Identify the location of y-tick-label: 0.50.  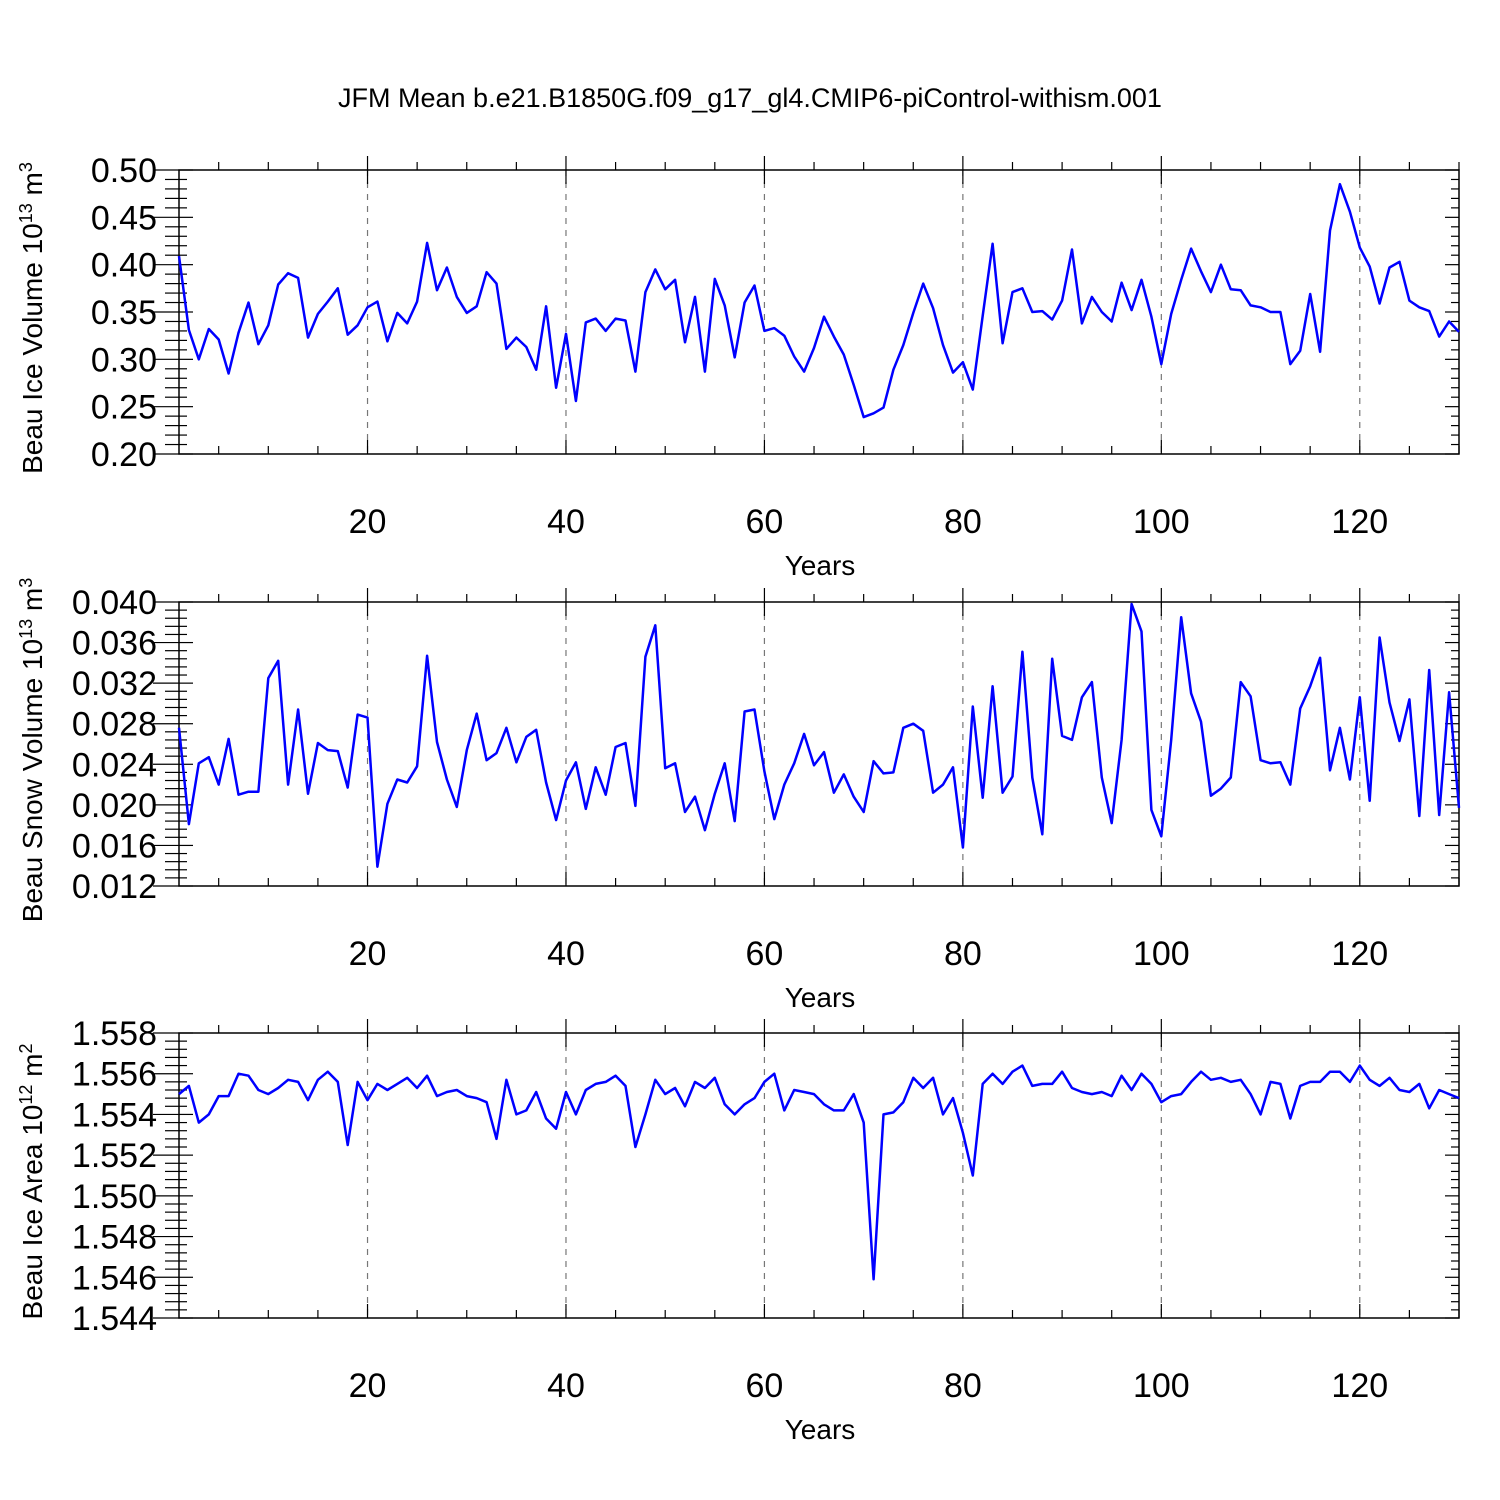
(124, 171).